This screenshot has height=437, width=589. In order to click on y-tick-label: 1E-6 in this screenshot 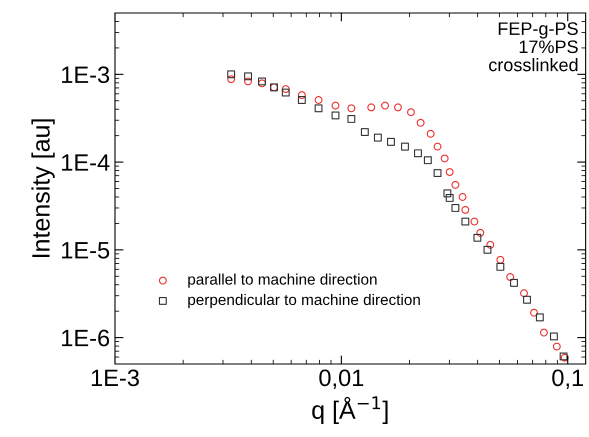, I will do `click(86, 338)`.